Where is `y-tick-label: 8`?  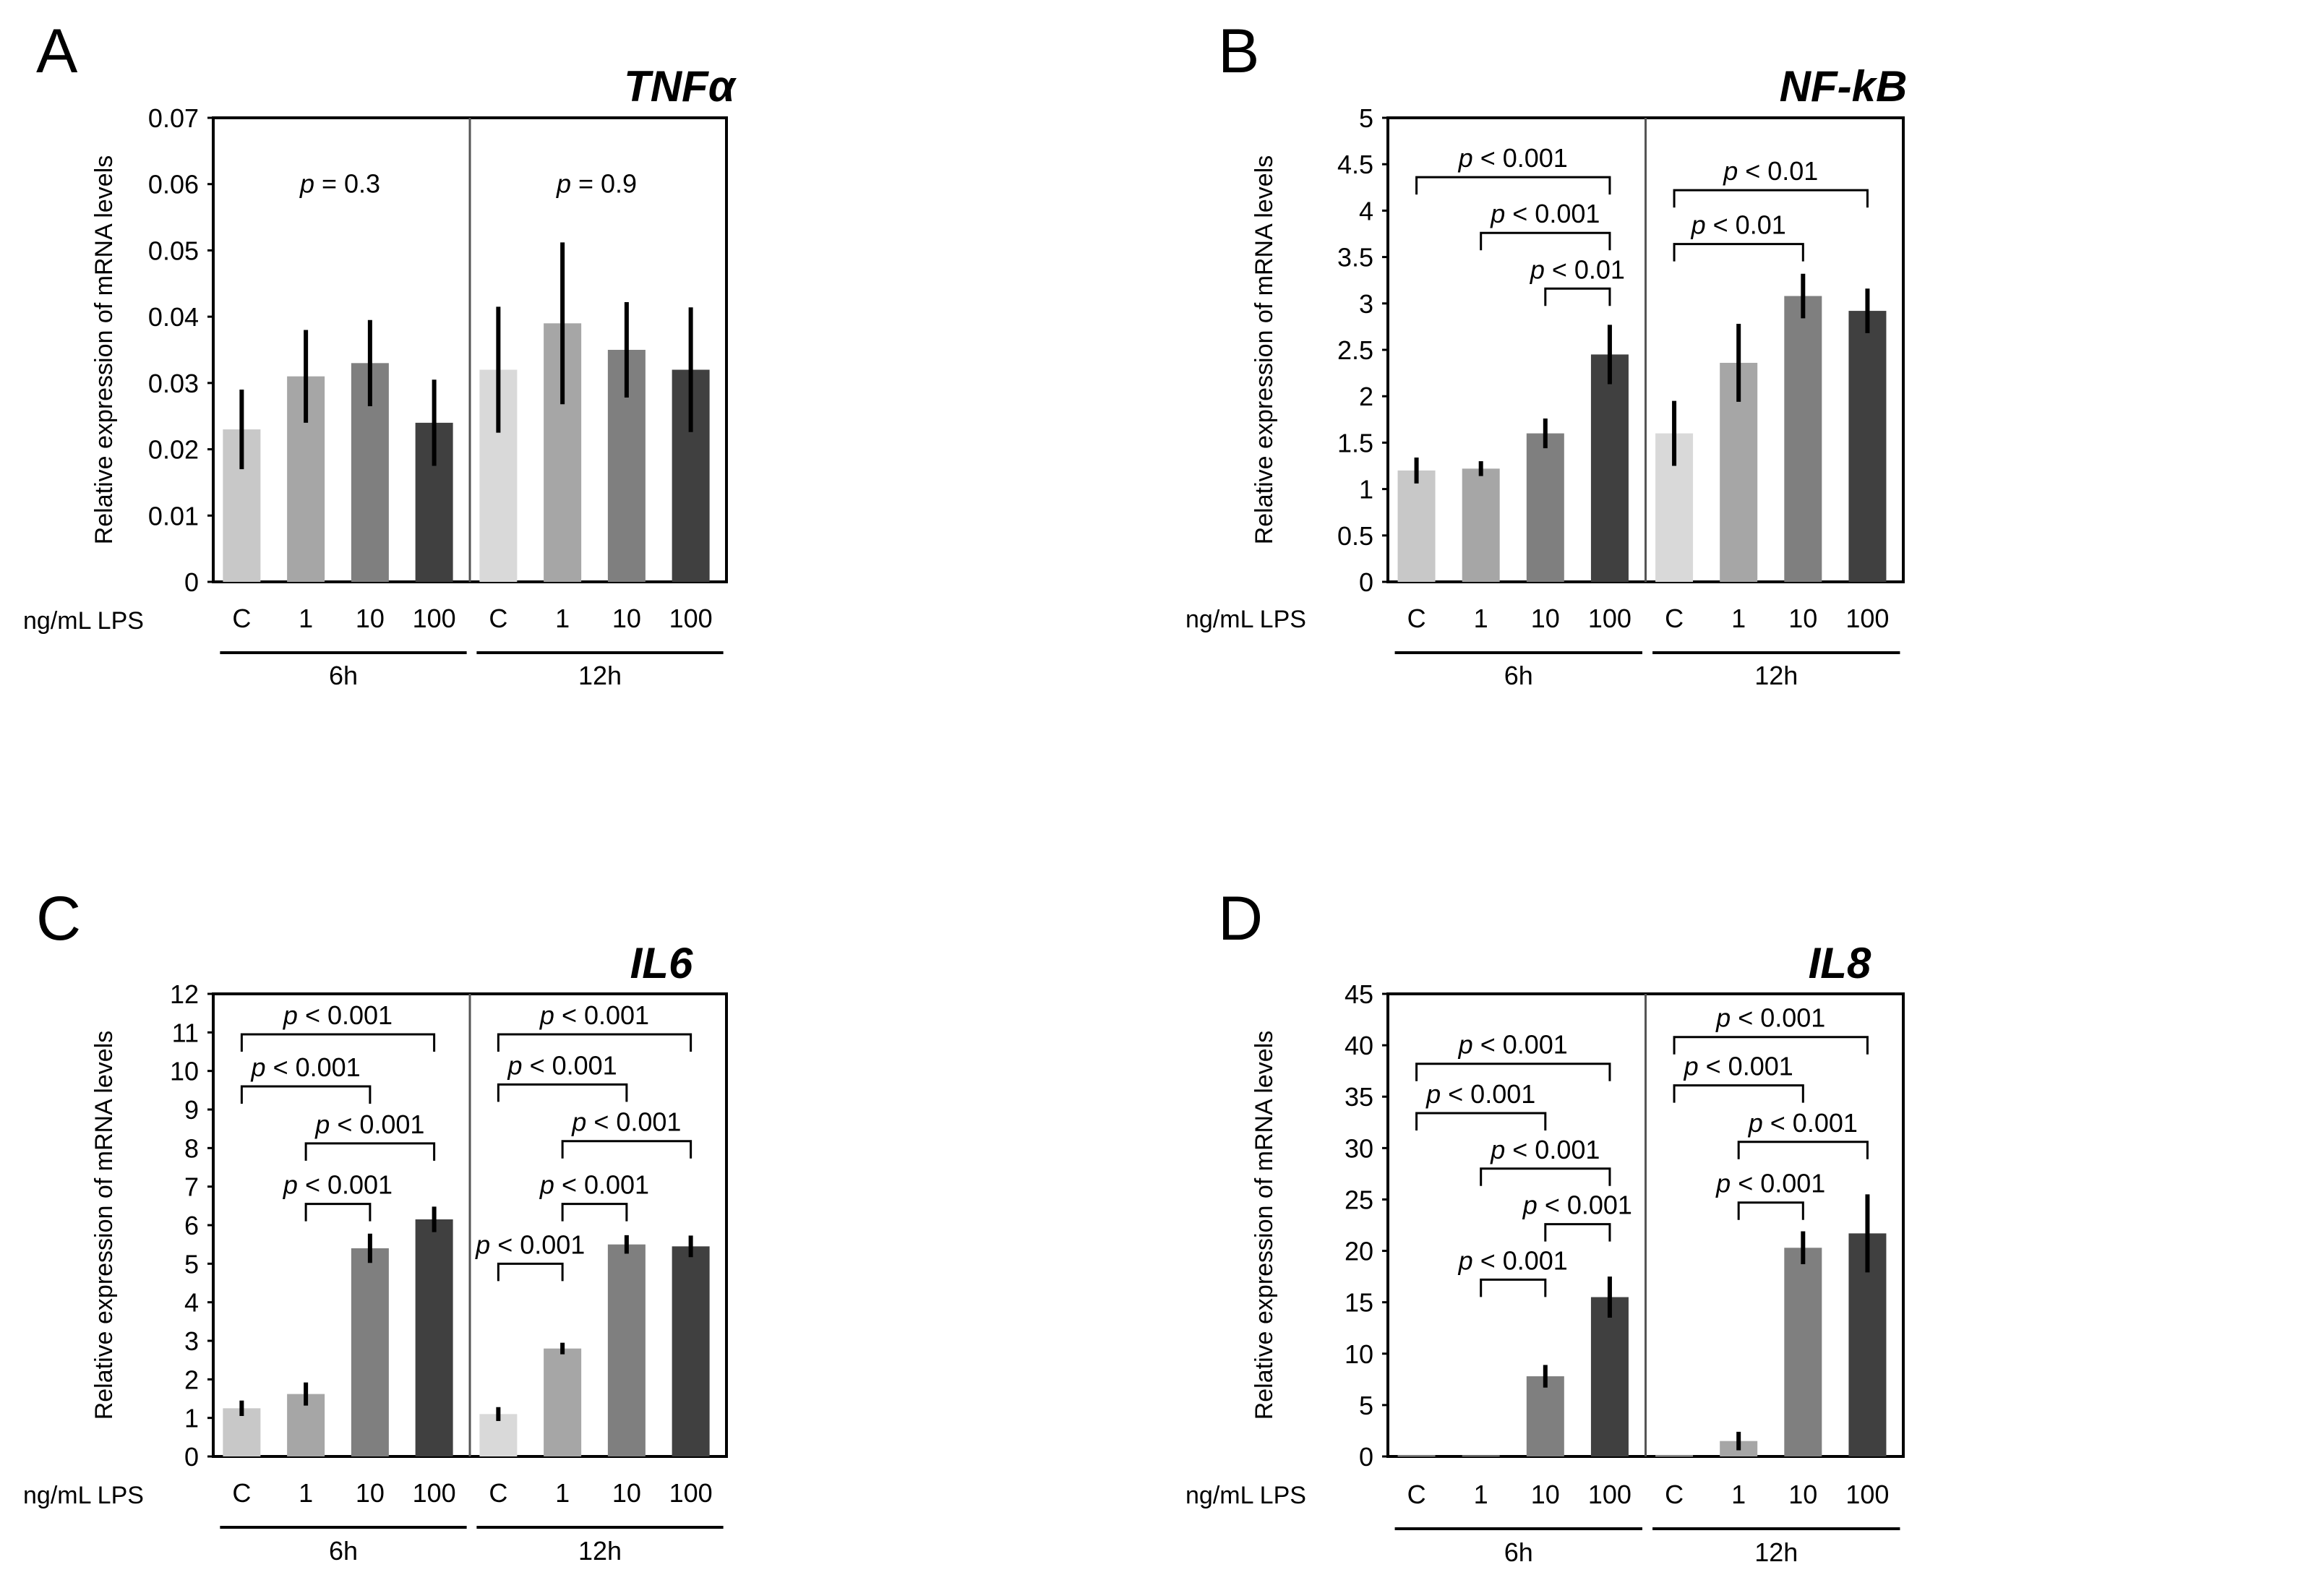 y-tick-label: 8 is located at coordinates (191, 1148).